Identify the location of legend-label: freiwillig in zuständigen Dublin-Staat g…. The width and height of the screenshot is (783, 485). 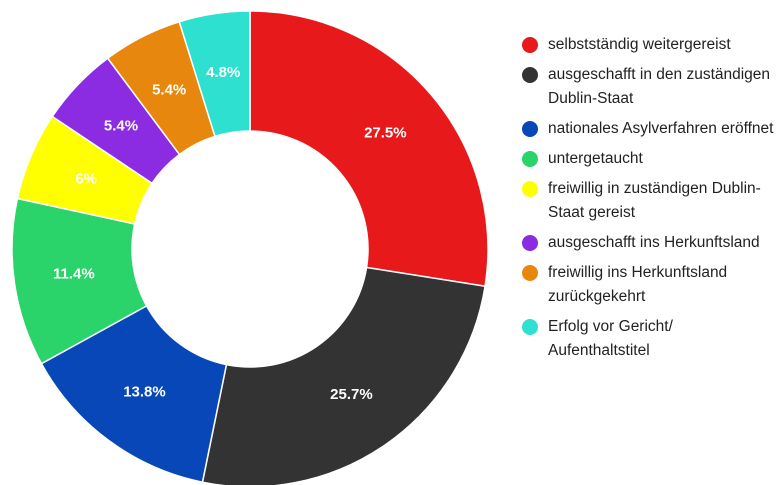
(654, 200).